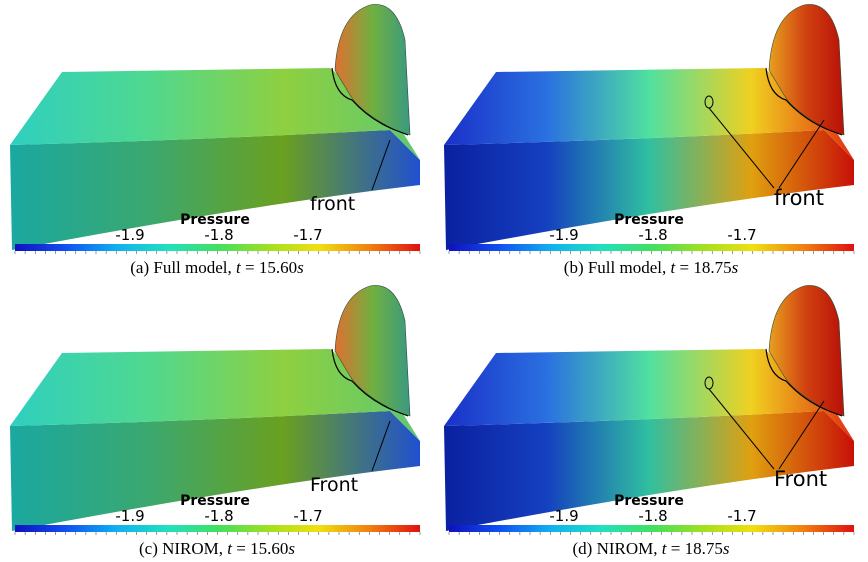  Describe the element at coordinates (617, 548) in the screenshot. I see `caption-part: (d) NIROM,` at that location.